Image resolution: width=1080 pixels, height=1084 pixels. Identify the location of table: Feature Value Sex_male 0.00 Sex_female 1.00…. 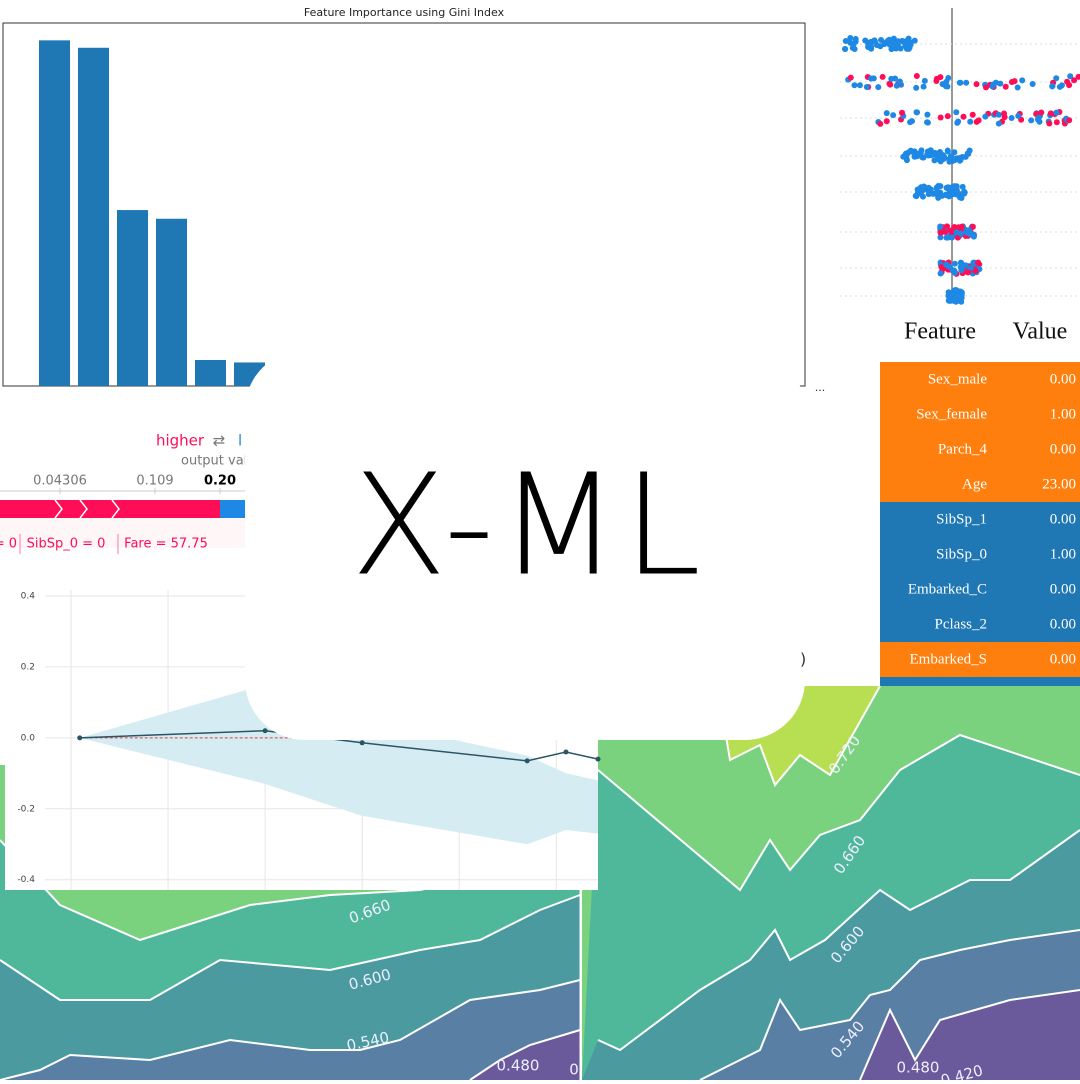
(980, 502).